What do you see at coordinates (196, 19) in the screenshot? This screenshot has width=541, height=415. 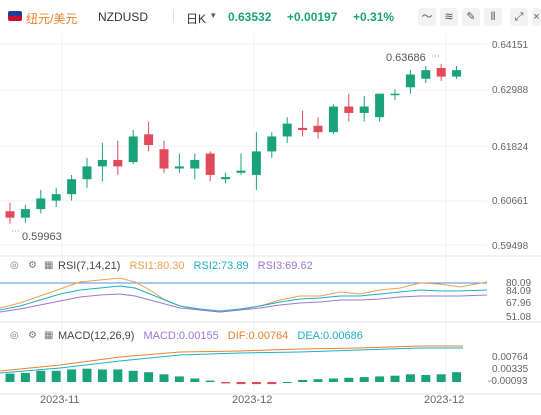 I see `period-selector: 日K` at bounding box center [196, 19].